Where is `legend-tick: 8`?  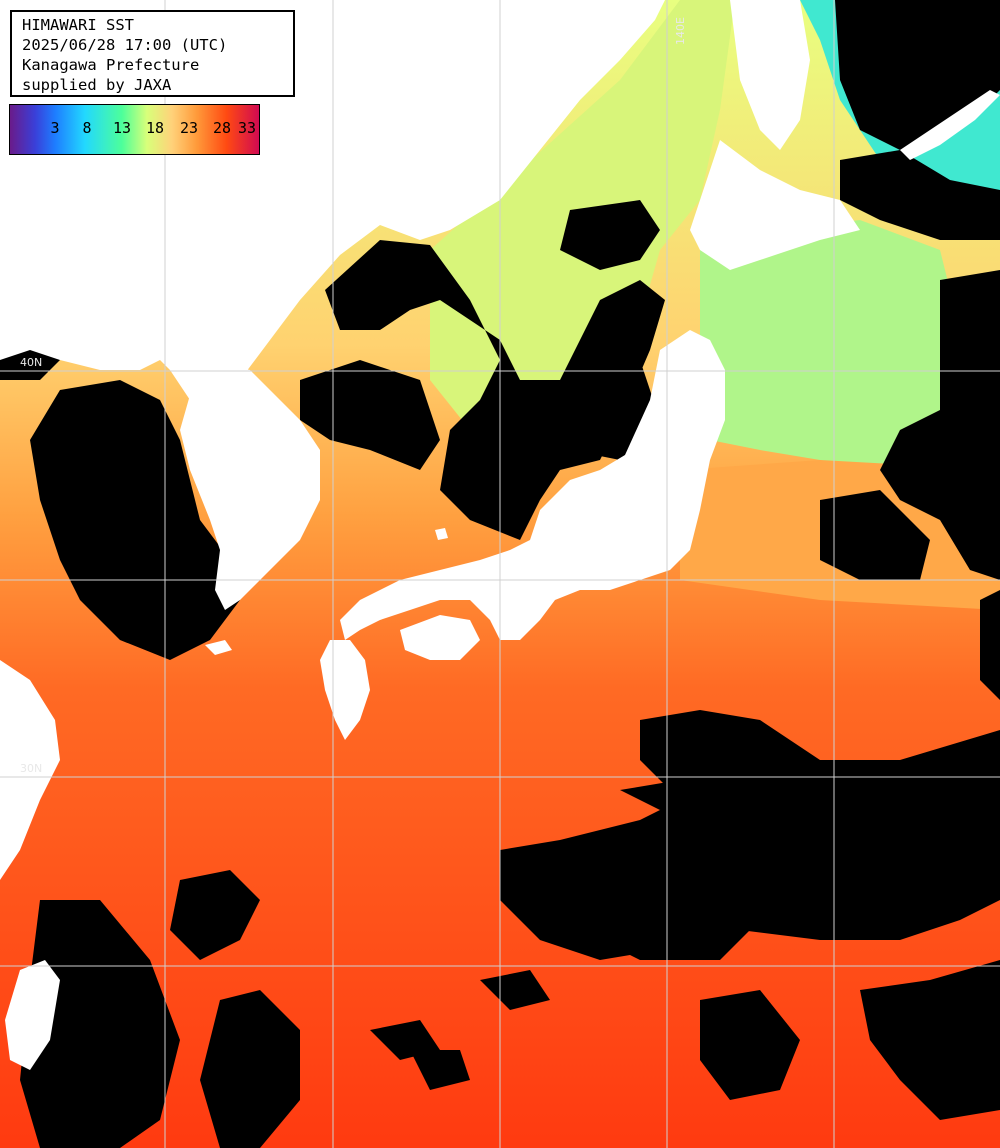
legend-tick: 8 is located at coordinates (87, 128).